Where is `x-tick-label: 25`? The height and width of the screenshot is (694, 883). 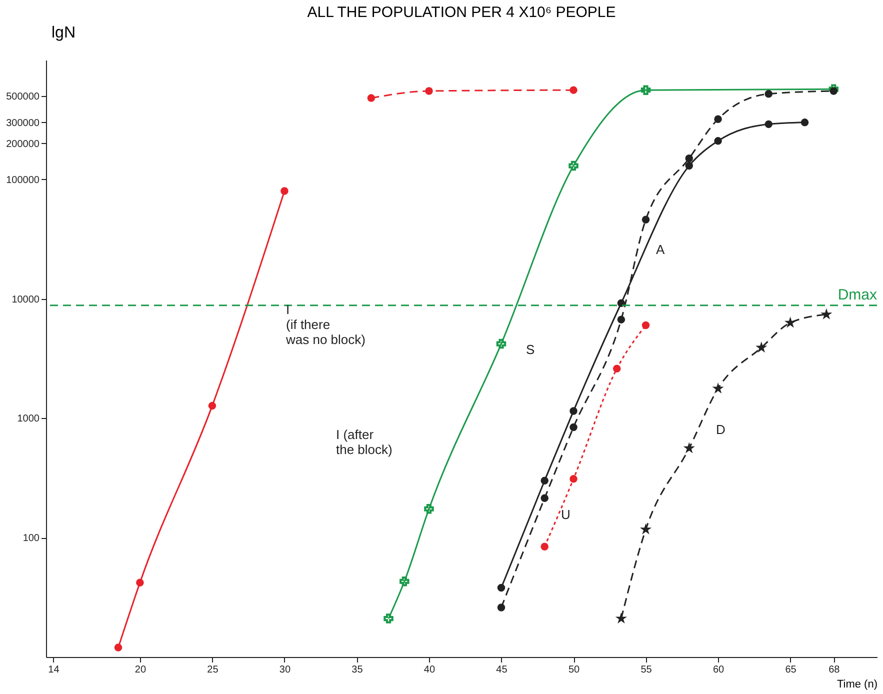
x-tick-label: 25 is located at coordinates (213, 670).